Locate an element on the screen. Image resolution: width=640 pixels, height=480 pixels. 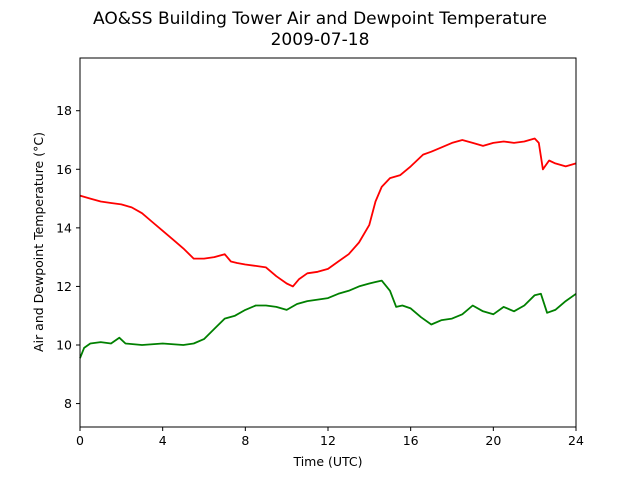
y-tick-label: 10 is located at coordinates (64, 345).